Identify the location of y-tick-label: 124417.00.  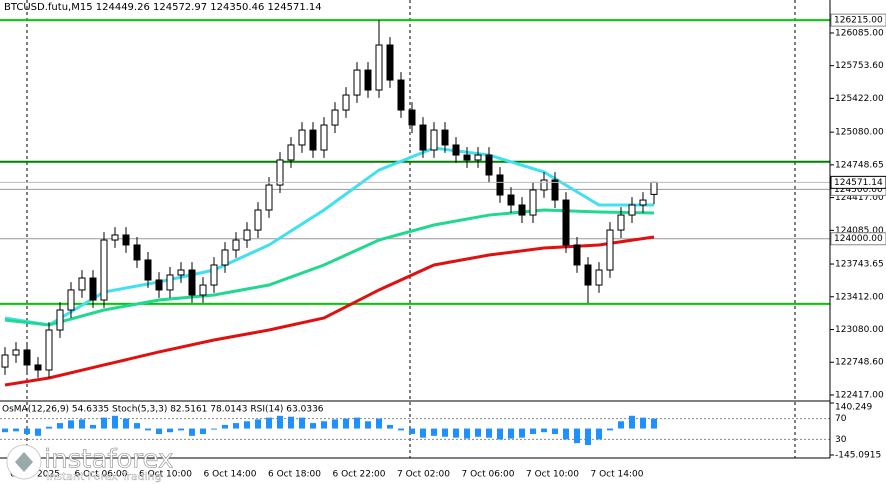
(859, 198).